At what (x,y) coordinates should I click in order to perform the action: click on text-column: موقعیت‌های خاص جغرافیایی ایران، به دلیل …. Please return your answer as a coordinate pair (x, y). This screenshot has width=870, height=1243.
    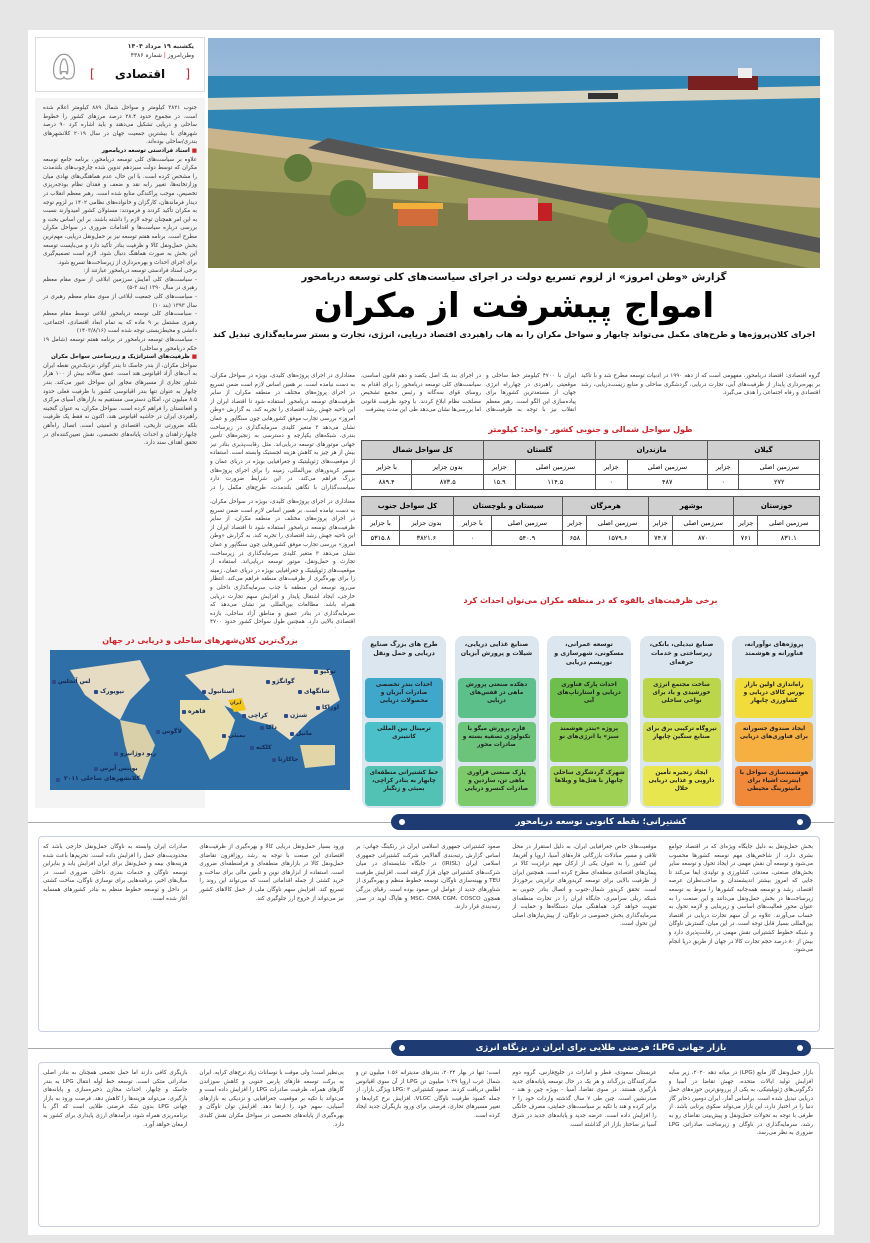
    Looking at the image, I should click on (584, 886).